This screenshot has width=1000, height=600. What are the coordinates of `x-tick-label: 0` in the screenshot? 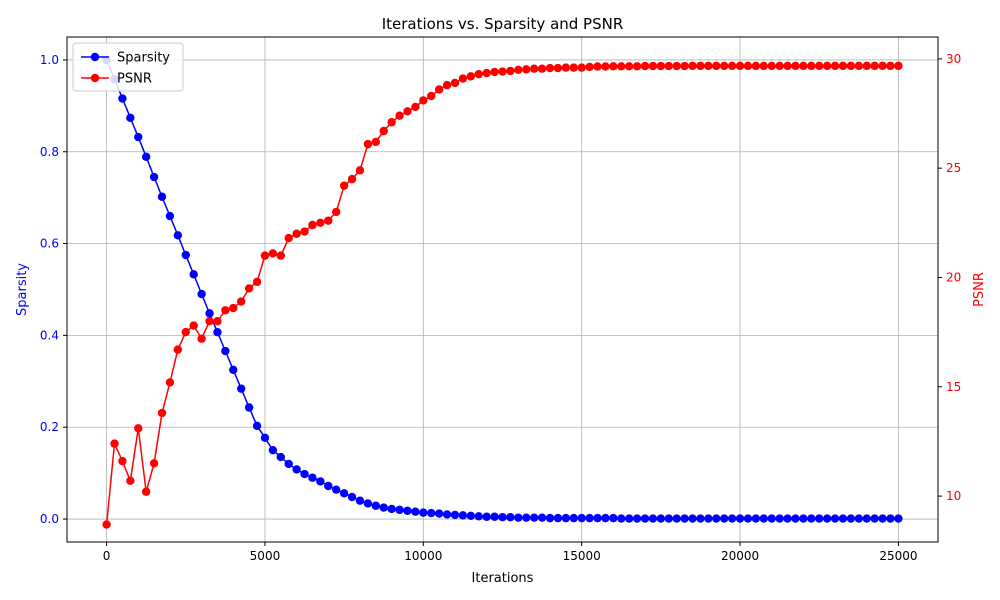 It's located at (107, 556).